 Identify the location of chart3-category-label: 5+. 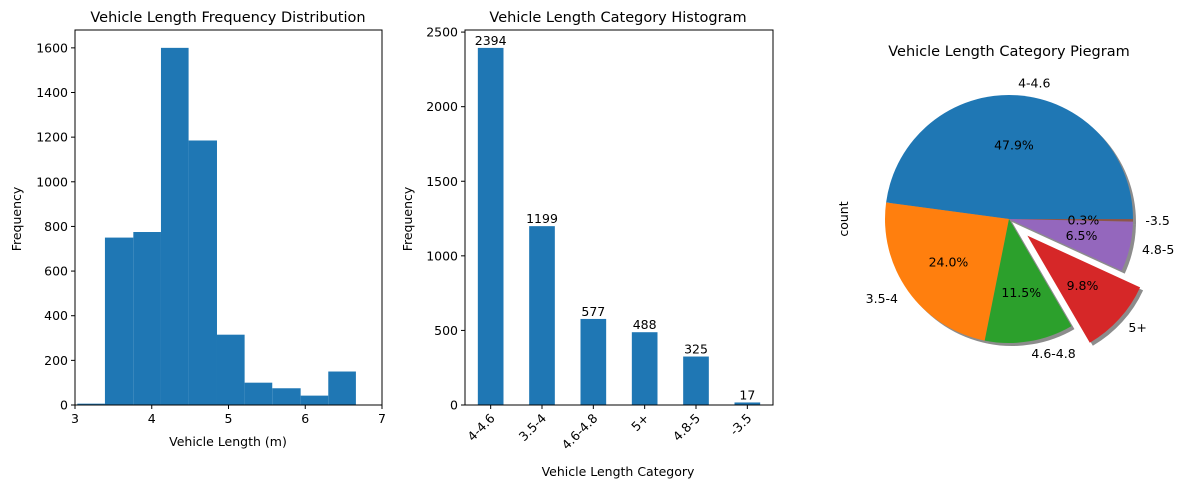
(1137, 327).